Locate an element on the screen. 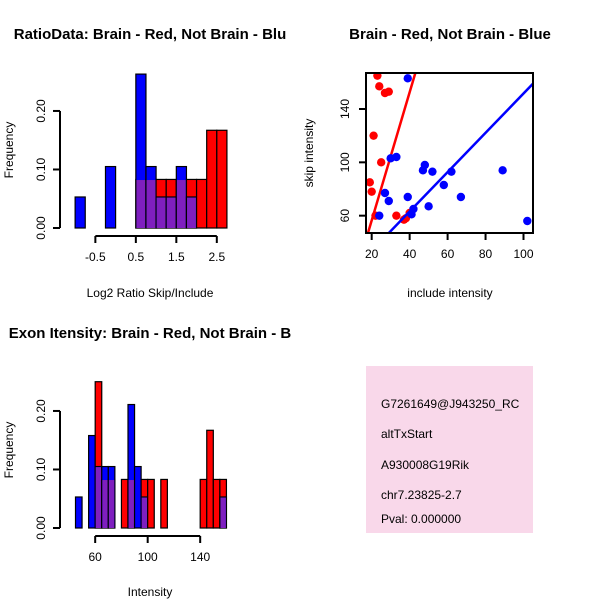 Image resolution: width=600 pixels, height=600 pixels. ratio-histogram-ylabel: Frequency is located at coordinates (9, 150).